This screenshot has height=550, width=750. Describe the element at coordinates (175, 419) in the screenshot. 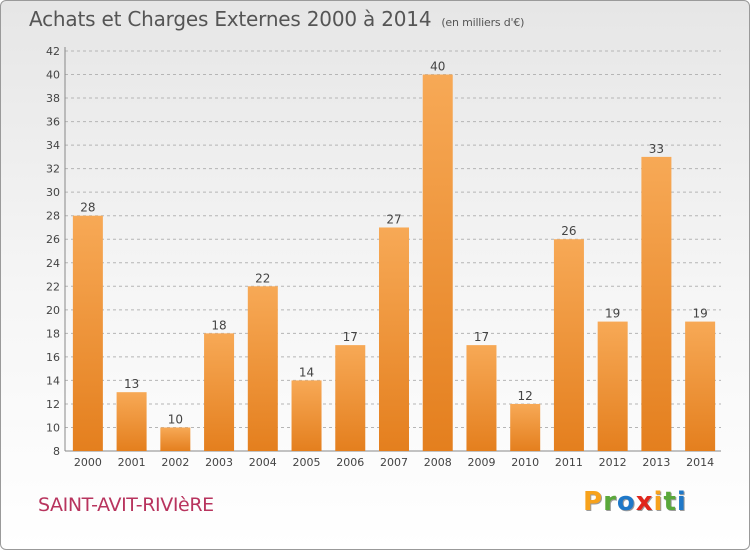

I see `bar-value-label: 10` at that location.